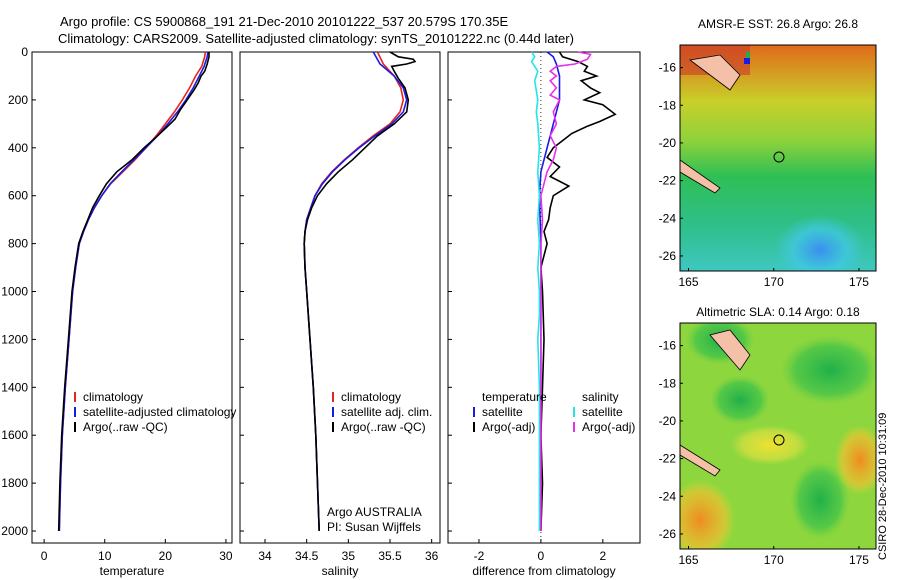 Image resolution: width=900 pixels, height=580 pixels. What do you see at coordinates (535, 291) in the screenshot?
I see `difference-series-salinity-satellite` at bounding box center [535, 291].